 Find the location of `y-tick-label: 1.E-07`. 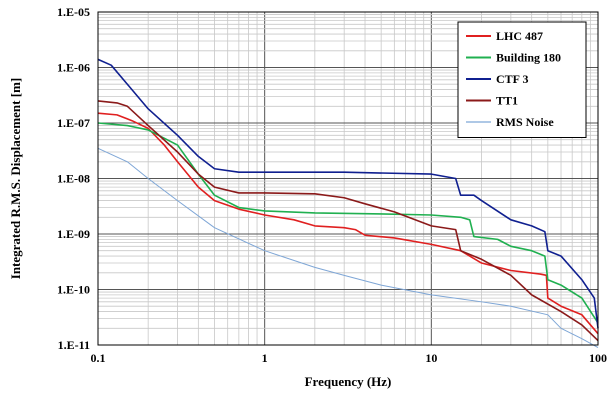

y-tick-label: 1.E-07 is located at coordinates (73, 123).